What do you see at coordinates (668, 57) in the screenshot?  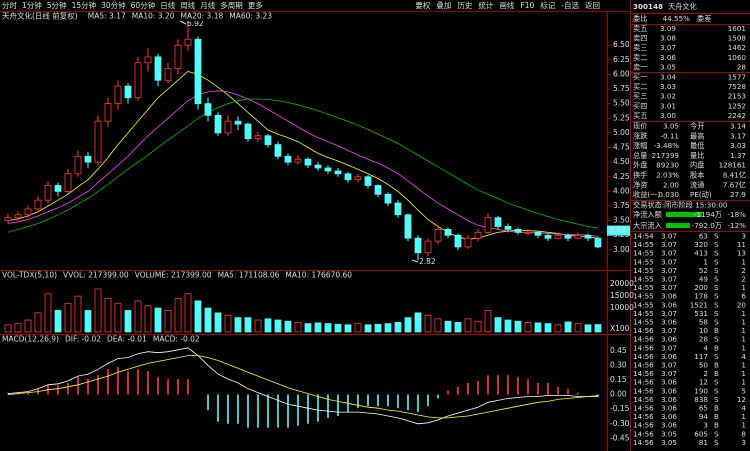 I see `book-price: 3.06` at bounding box center [668, 57].